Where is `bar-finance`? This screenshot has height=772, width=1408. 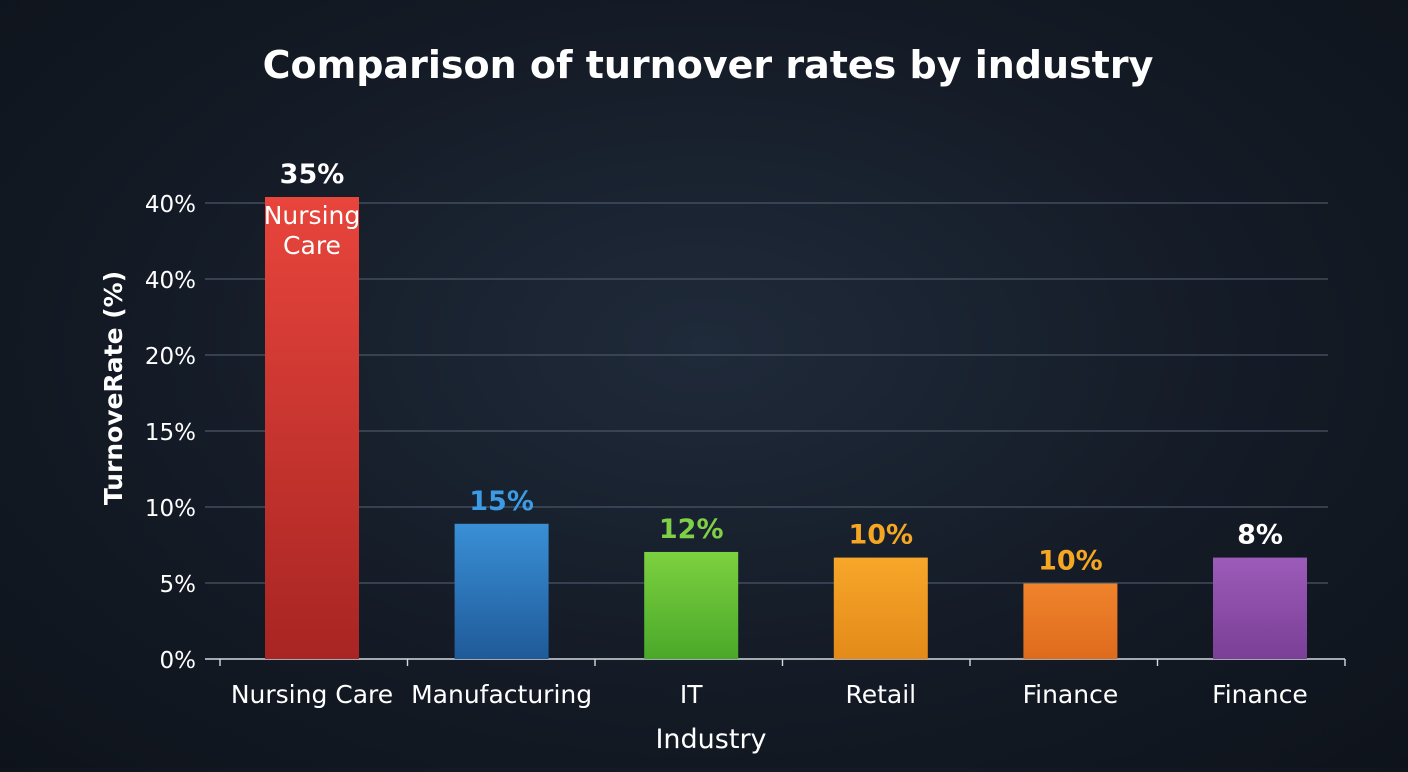 bar-finance is located at coordinates (1070, 621).